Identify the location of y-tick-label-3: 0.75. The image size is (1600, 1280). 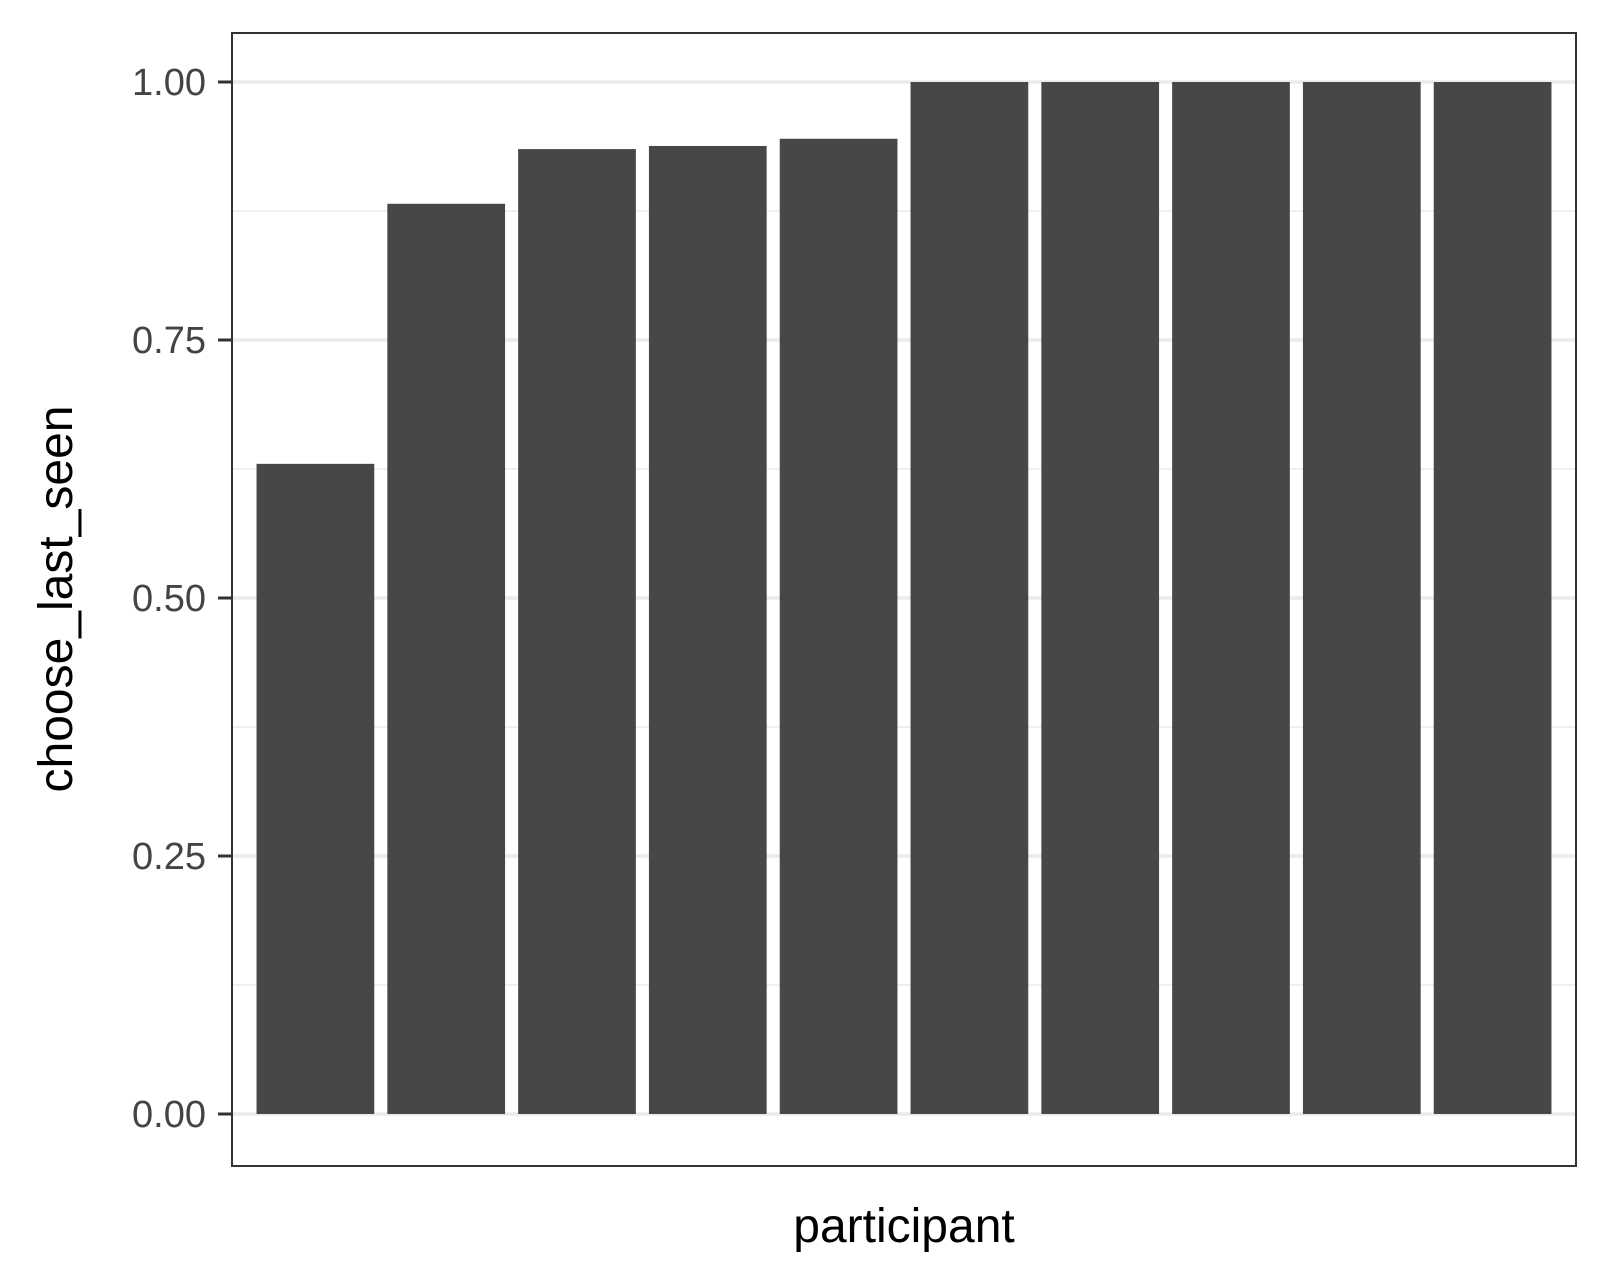
(169, 341).